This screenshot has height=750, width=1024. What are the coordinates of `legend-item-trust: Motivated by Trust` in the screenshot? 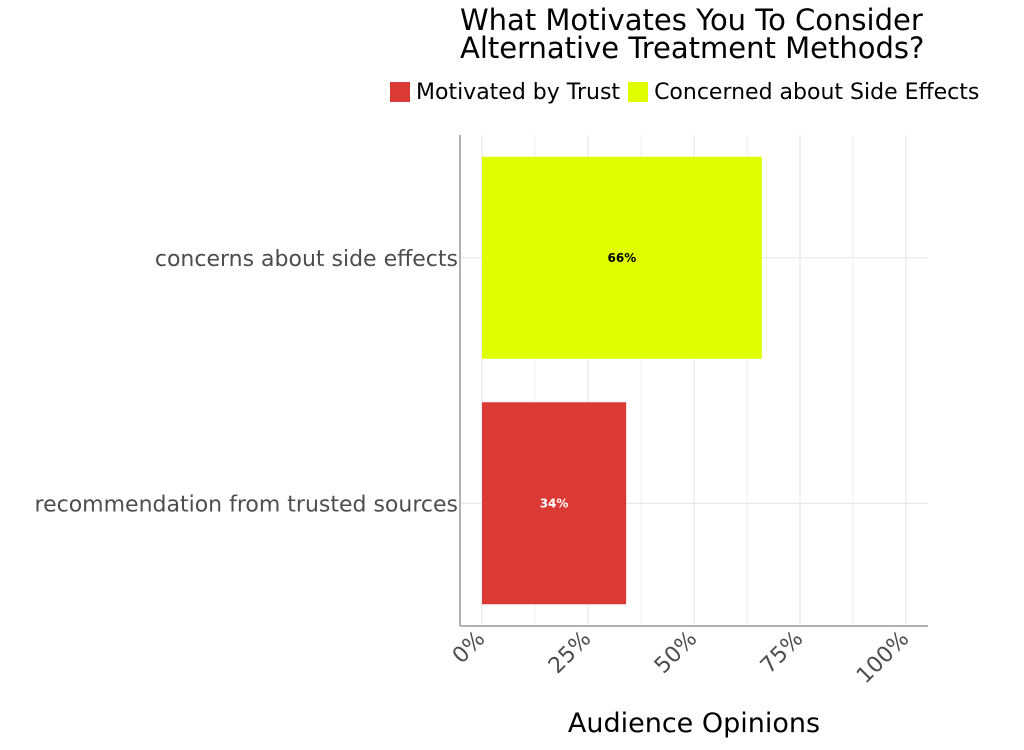 It's located at (505, 92).